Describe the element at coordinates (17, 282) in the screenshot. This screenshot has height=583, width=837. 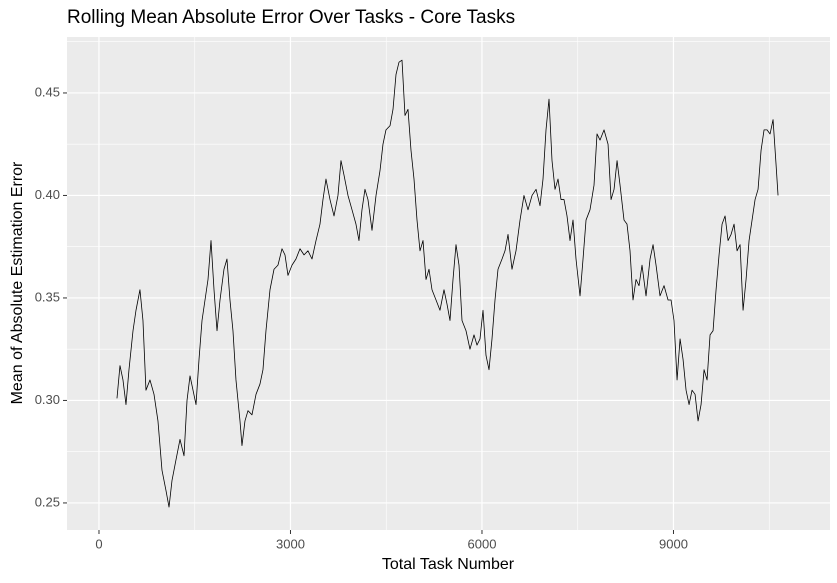
I see `y-axis-title: Mean of Absolute Estimation Error` at that location.